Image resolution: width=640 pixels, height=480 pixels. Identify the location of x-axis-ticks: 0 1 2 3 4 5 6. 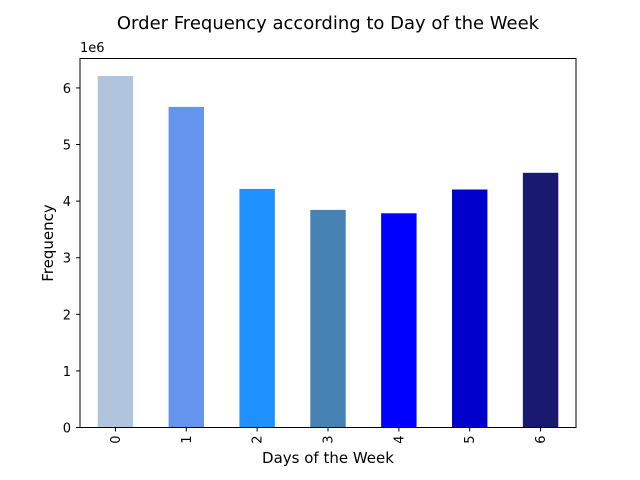
(329, 435).